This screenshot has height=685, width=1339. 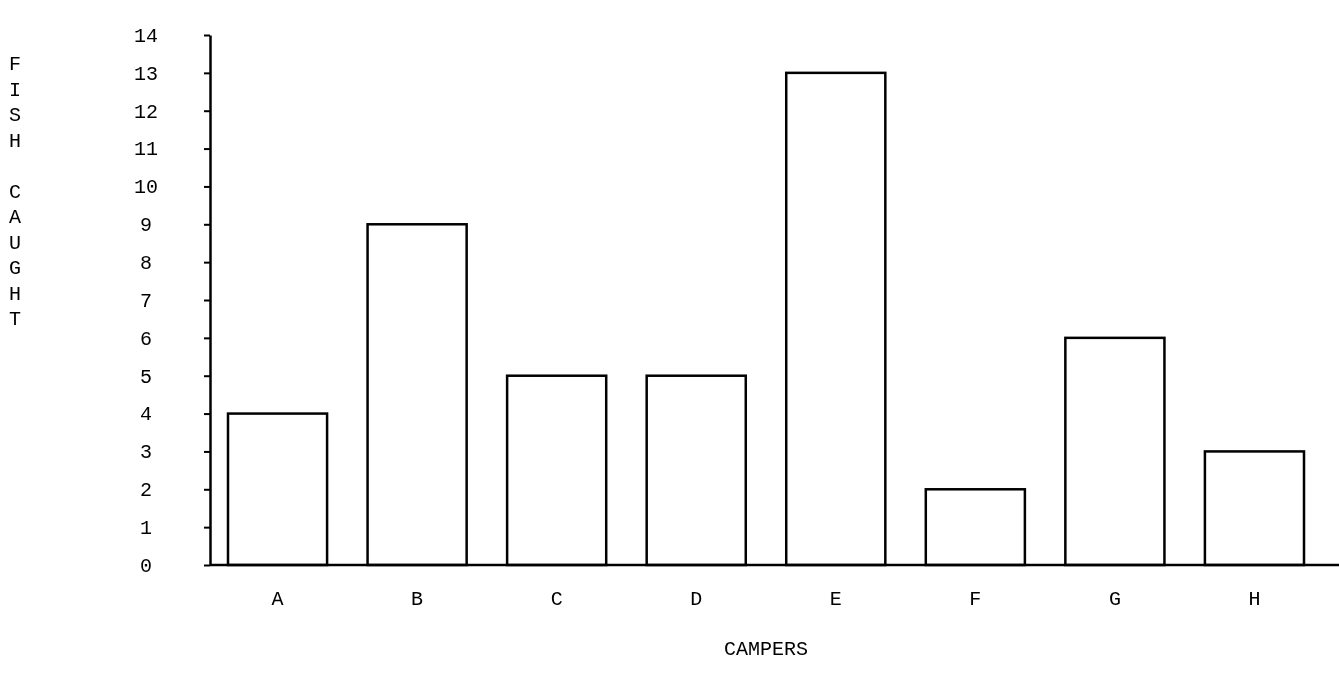 I want to click on y-tick-label: 14, so click(x=146, y=36).